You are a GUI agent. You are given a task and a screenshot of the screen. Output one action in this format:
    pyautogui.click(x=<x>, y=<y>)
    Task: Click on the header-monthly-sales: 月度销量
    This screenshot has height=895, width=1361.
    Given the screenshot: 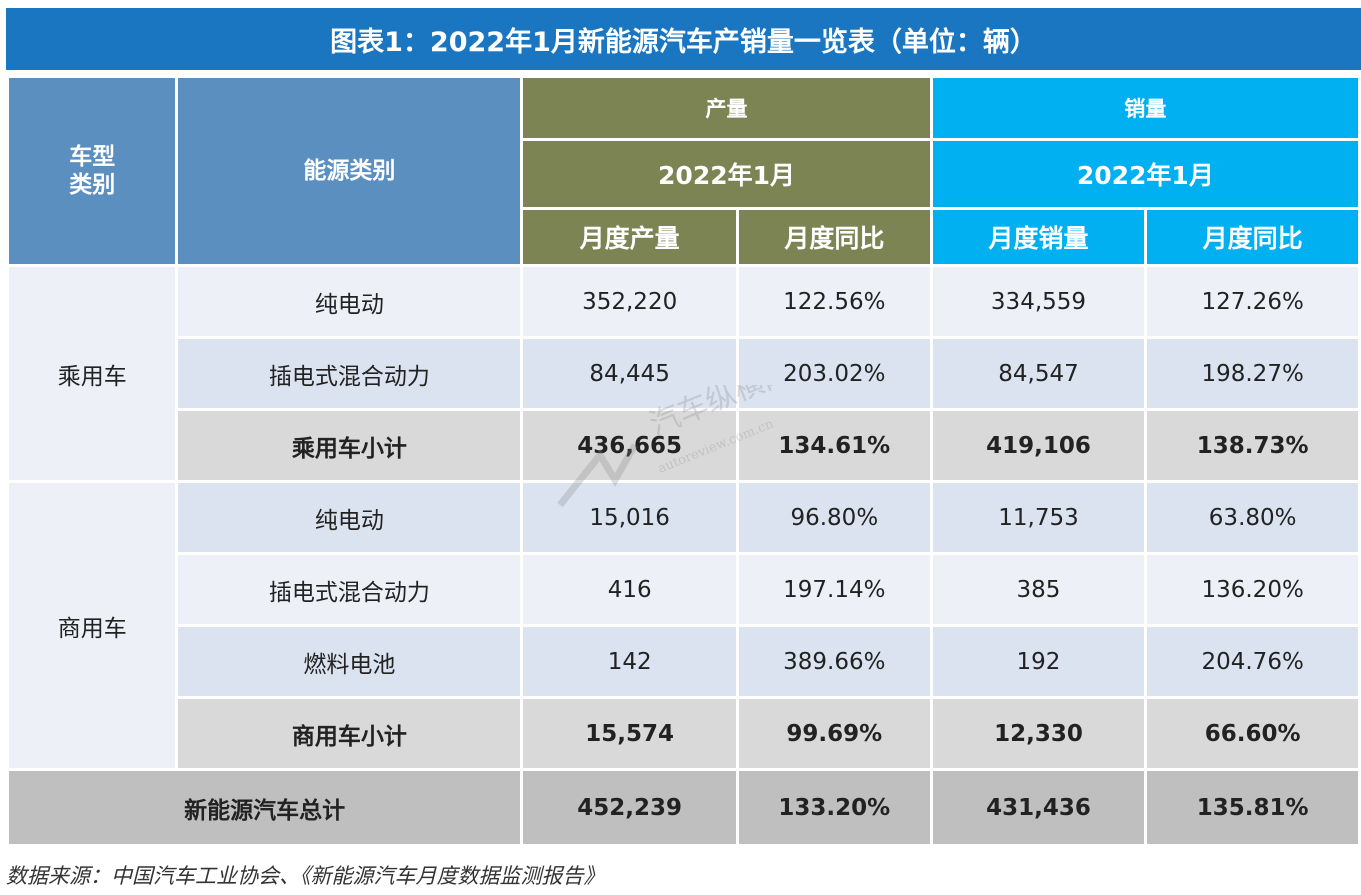 What is the action you would take?
    pyautogui.click(x=1038, y=237)
    